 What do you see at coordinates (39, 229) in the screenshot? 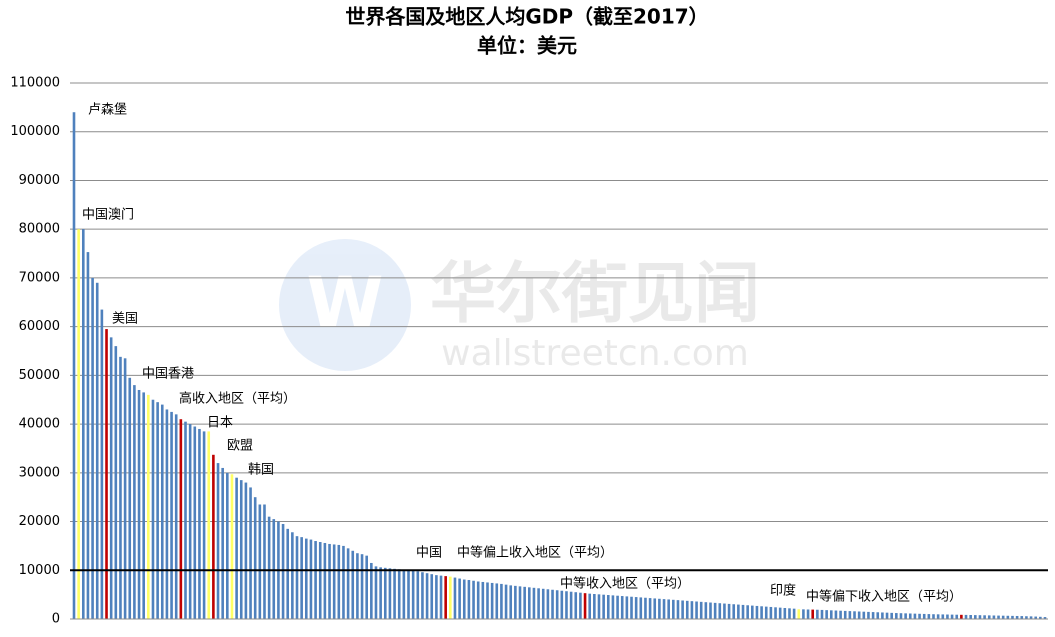
I see `y-tick-label: 80000` at bounding box center [39, 229].